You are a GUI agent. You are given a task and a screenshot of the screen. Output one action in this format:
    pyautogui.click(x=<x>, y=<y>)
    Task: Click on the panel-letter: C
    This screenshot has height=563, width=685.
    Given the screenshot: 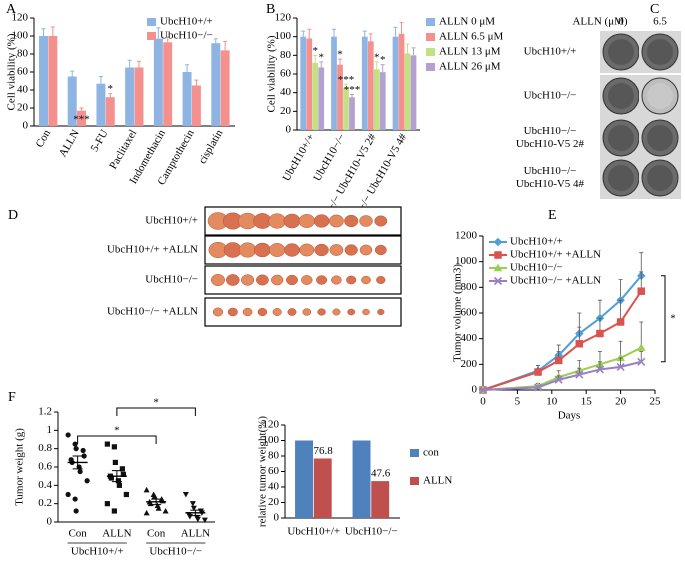 What is the action you would take?
    pyautogui.click(x=654, y=9)
    